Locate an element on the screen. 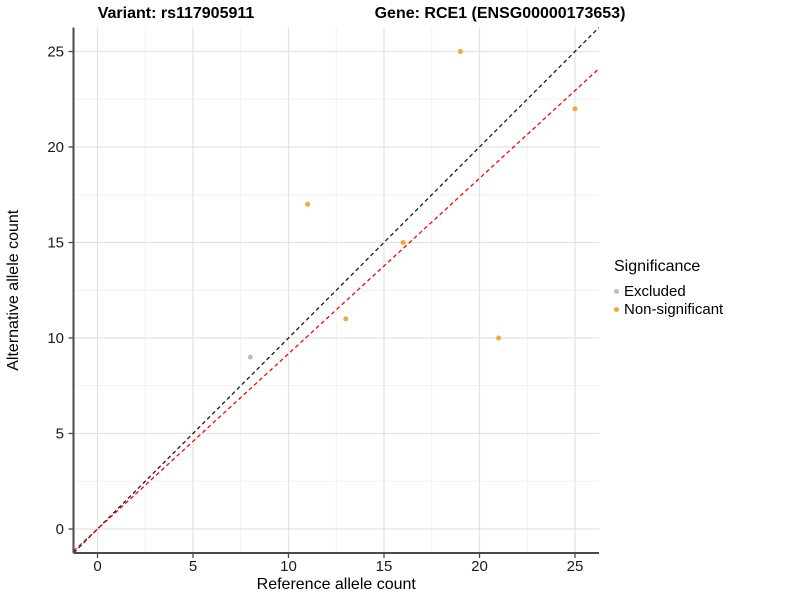 The image size is (800, 600). legend-item-label: Non-significant is located at coordinates (674, 309).